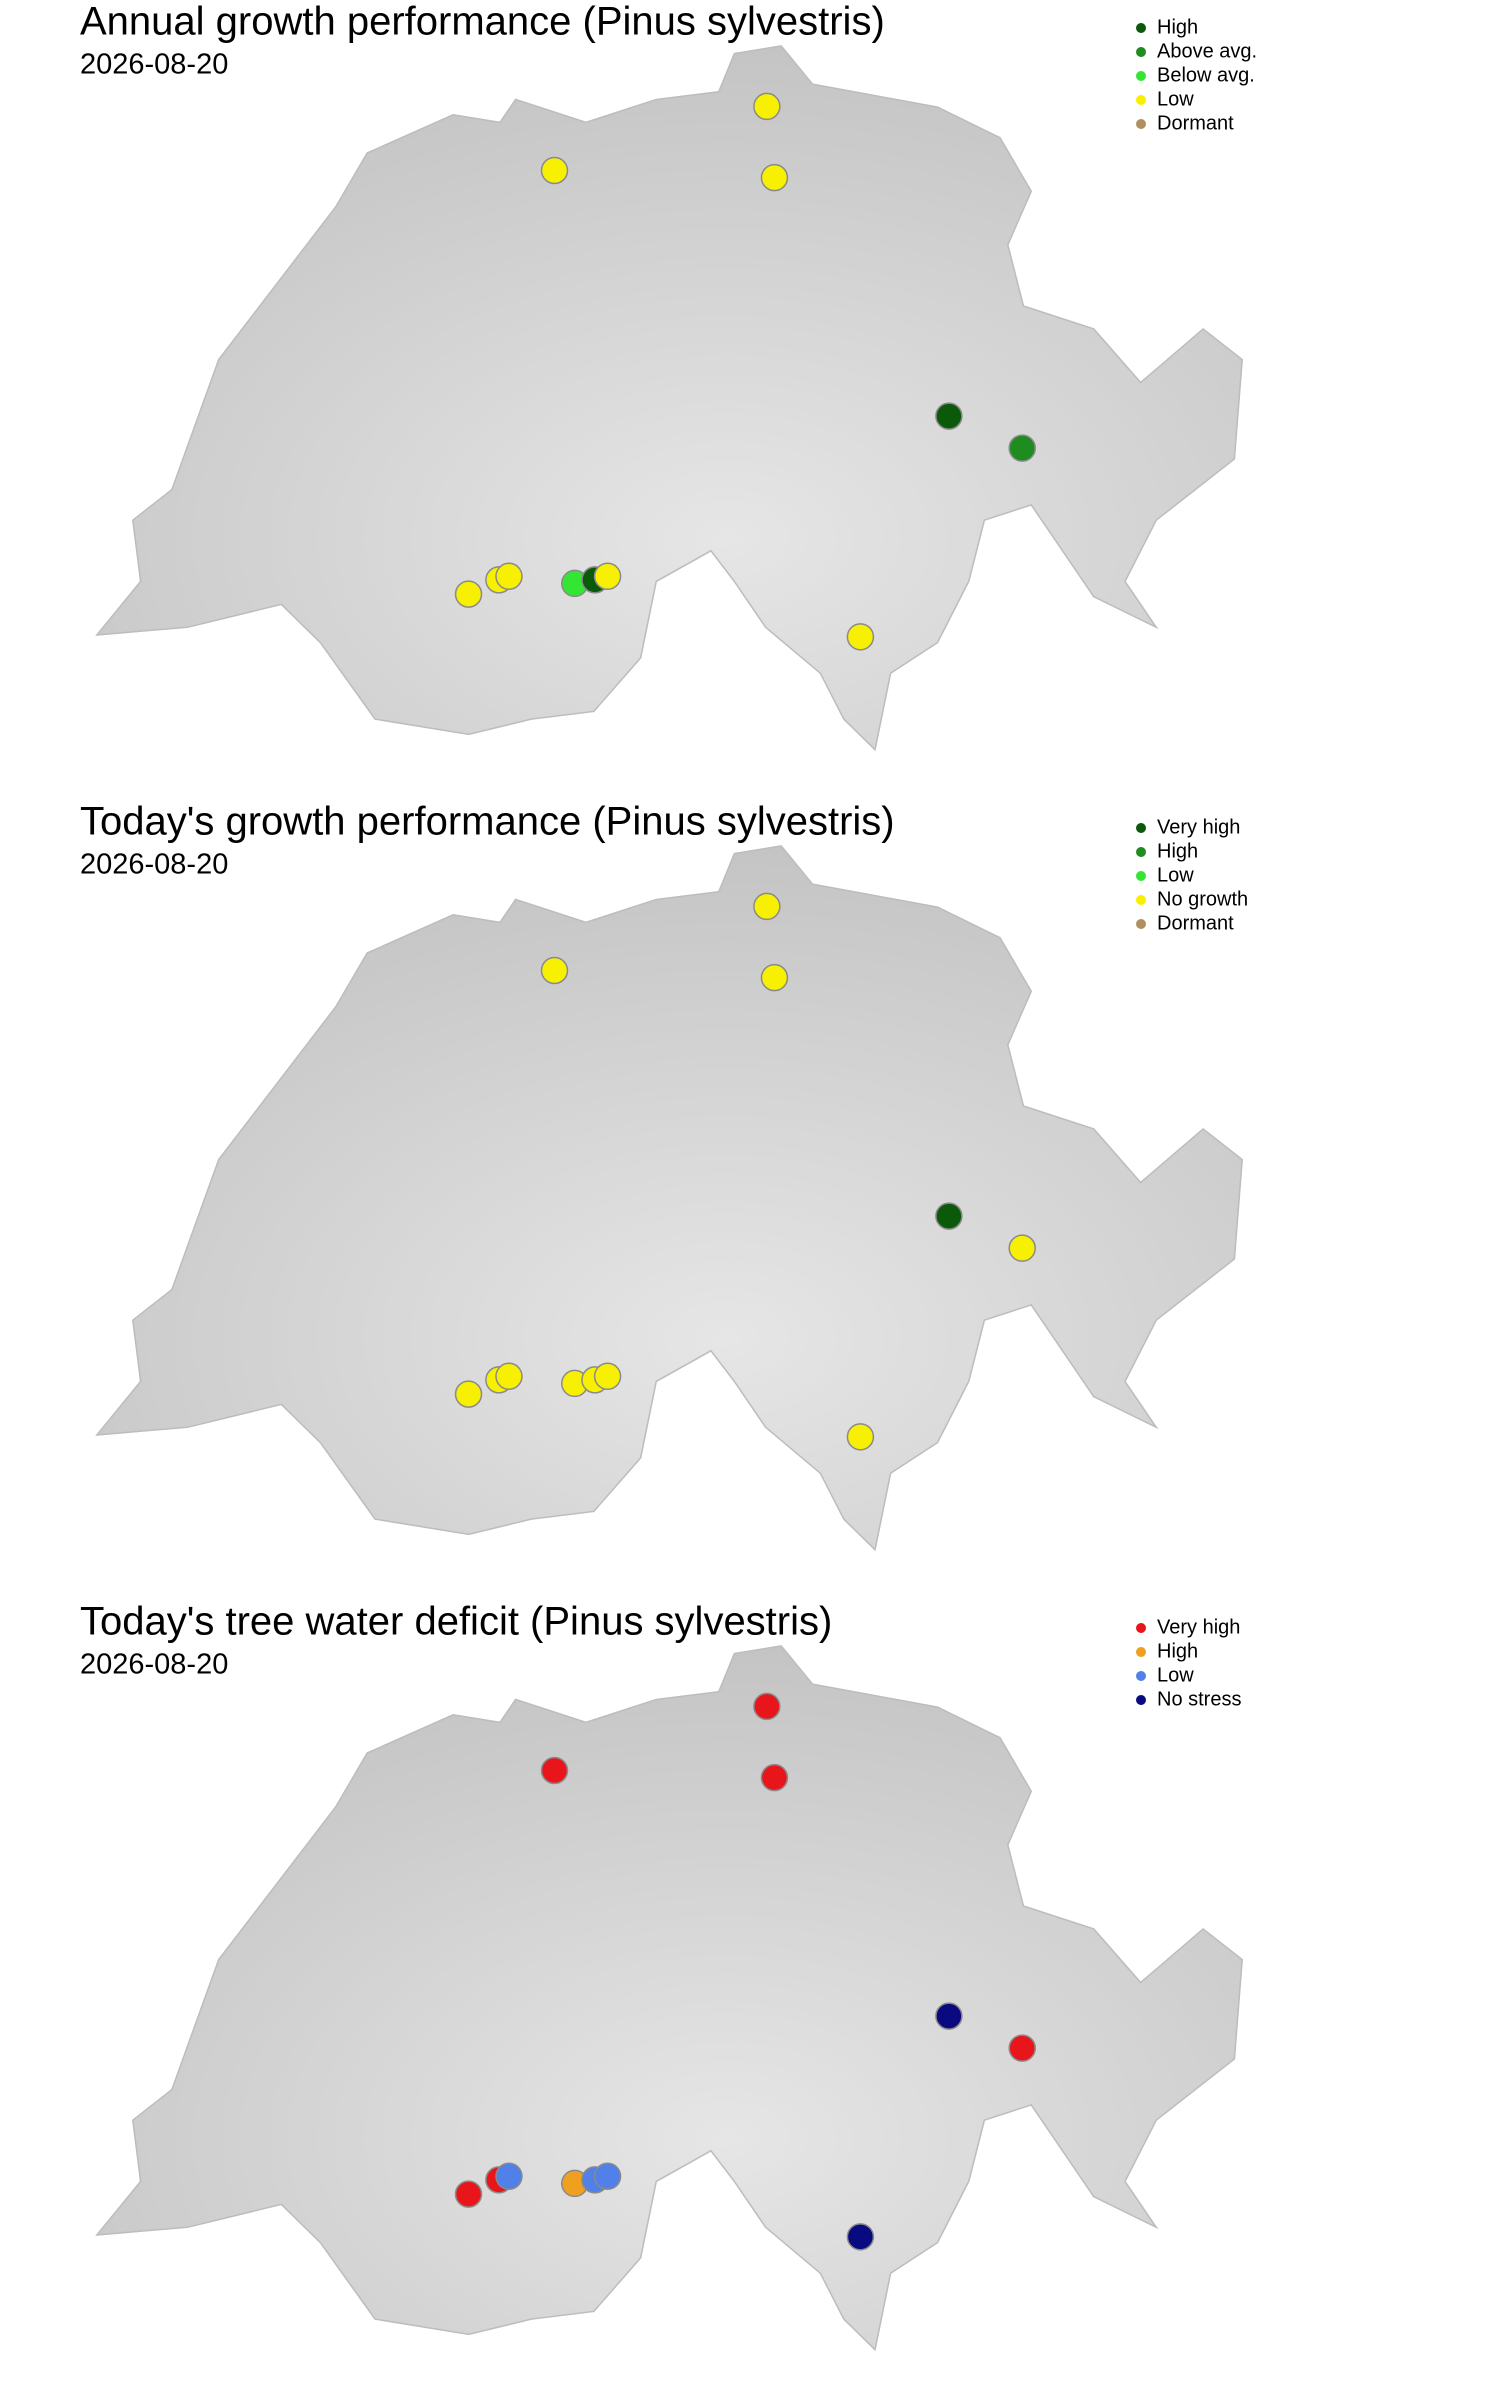 The width and height of the screenshot is (1500, 2400). What do you see at coordinates (1202, 899) in the screenshot?
I see `legend-label: No growth` at bounding box center [1202, 899].